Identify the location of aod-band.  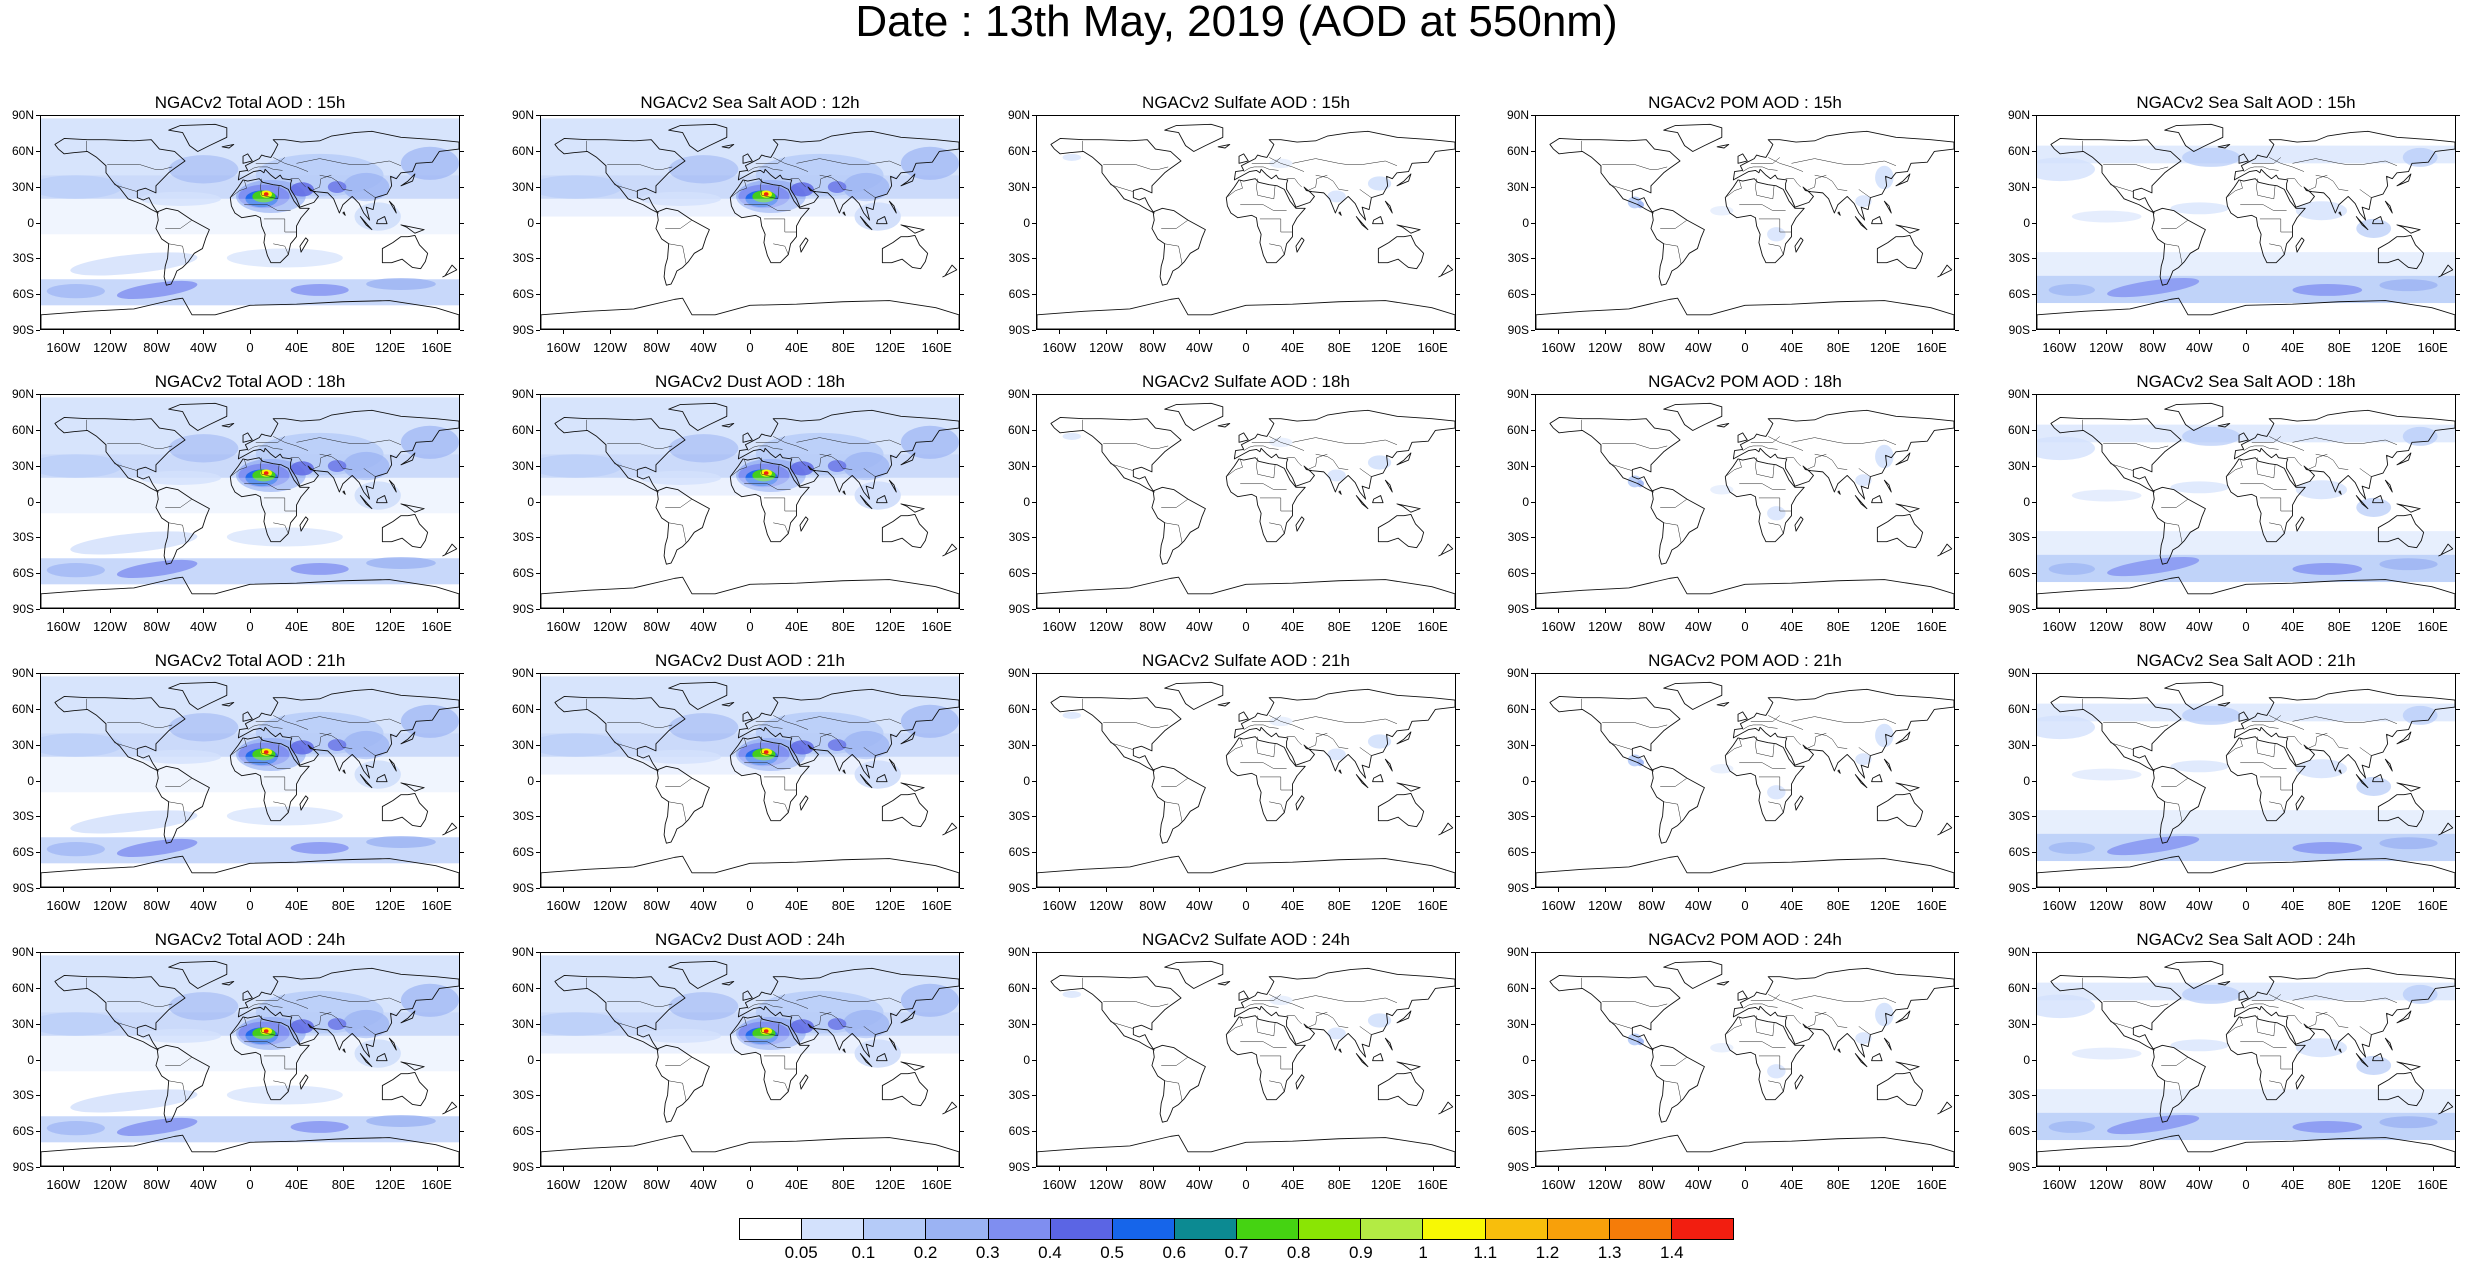
(750, 705).